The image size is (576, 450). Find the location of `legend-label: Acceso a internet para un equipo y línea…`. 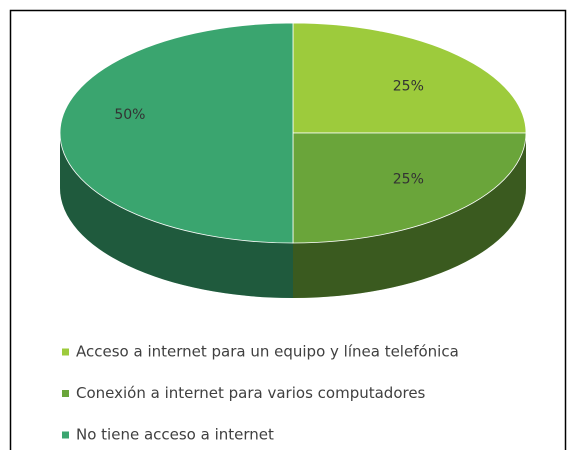

legend-label: Acceso a internet para un equipo y línea… is located at coordinates (267, 352).